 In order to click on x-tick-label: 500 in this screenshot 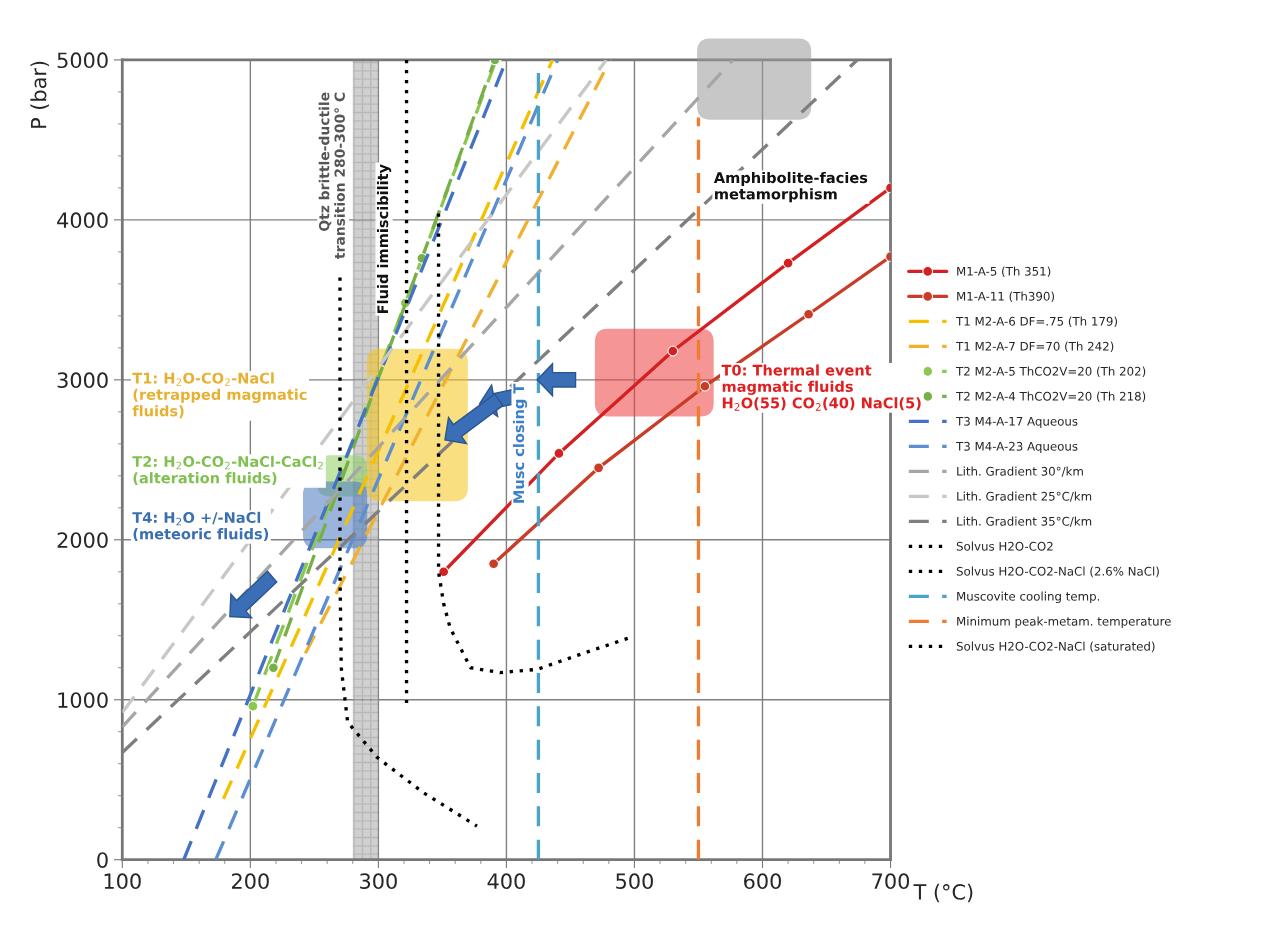, I will do `click(634, 881)`.